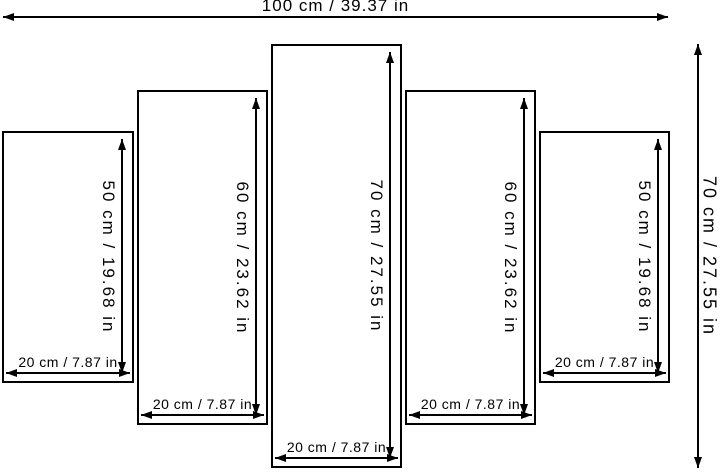 The width and height of the screenshot is (720, 474). I want to click on panel-5-width-arrow, so click(604, 373).